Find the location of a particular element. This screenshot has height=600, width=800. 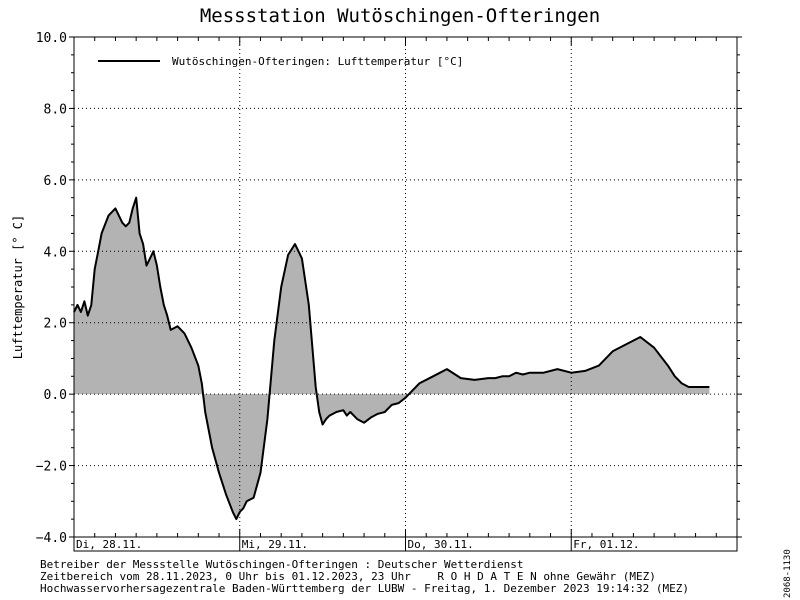

y-tick-label: −2.0 is located at coordinates (51, 467).